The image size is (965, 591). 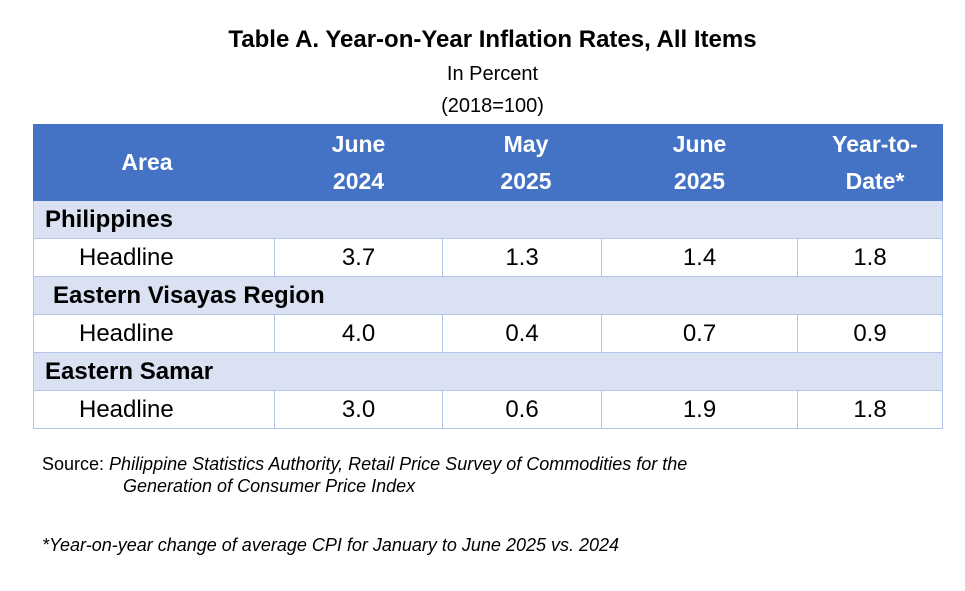 I want to click on group-label: Eastern Samar, so click(x=488, y=371).